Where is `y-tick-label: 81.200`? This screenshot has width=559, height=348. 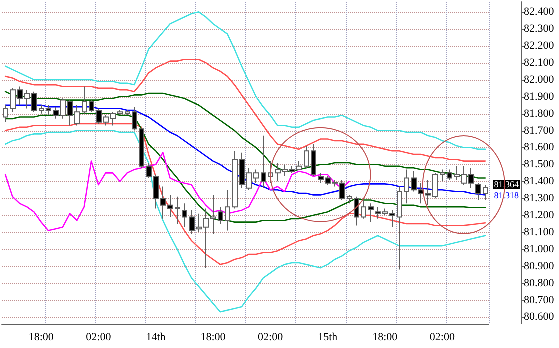
y-tick-label: 81.200 is located at coordinates (539, 216).